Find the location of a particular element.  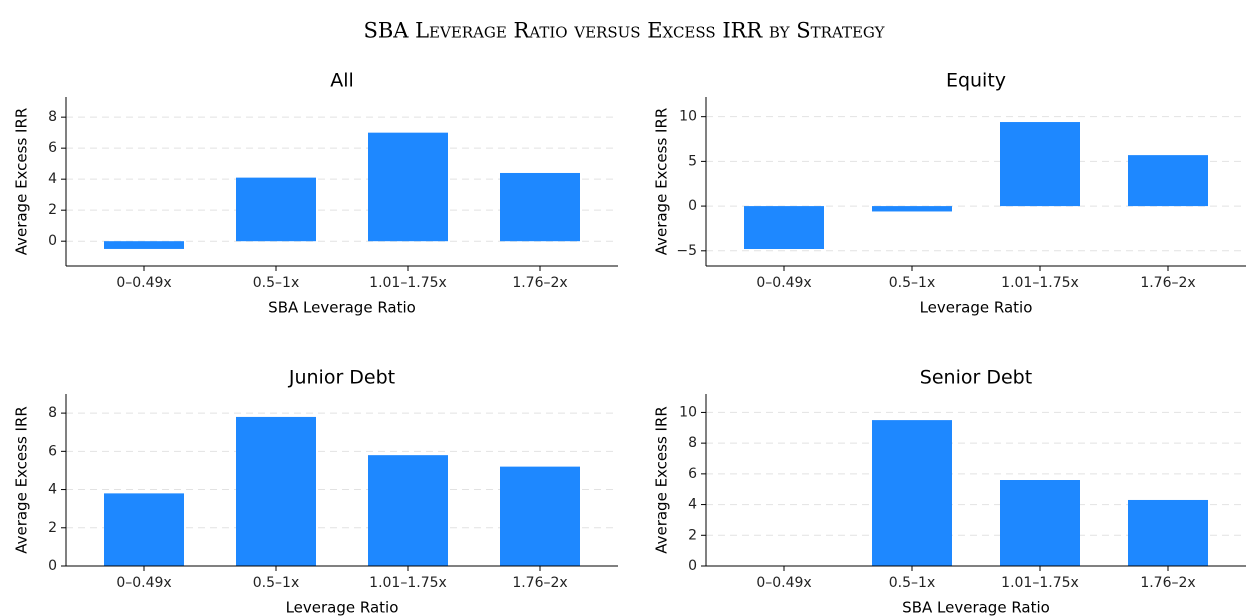

panel-title: All is located at coordinates (342, 81).